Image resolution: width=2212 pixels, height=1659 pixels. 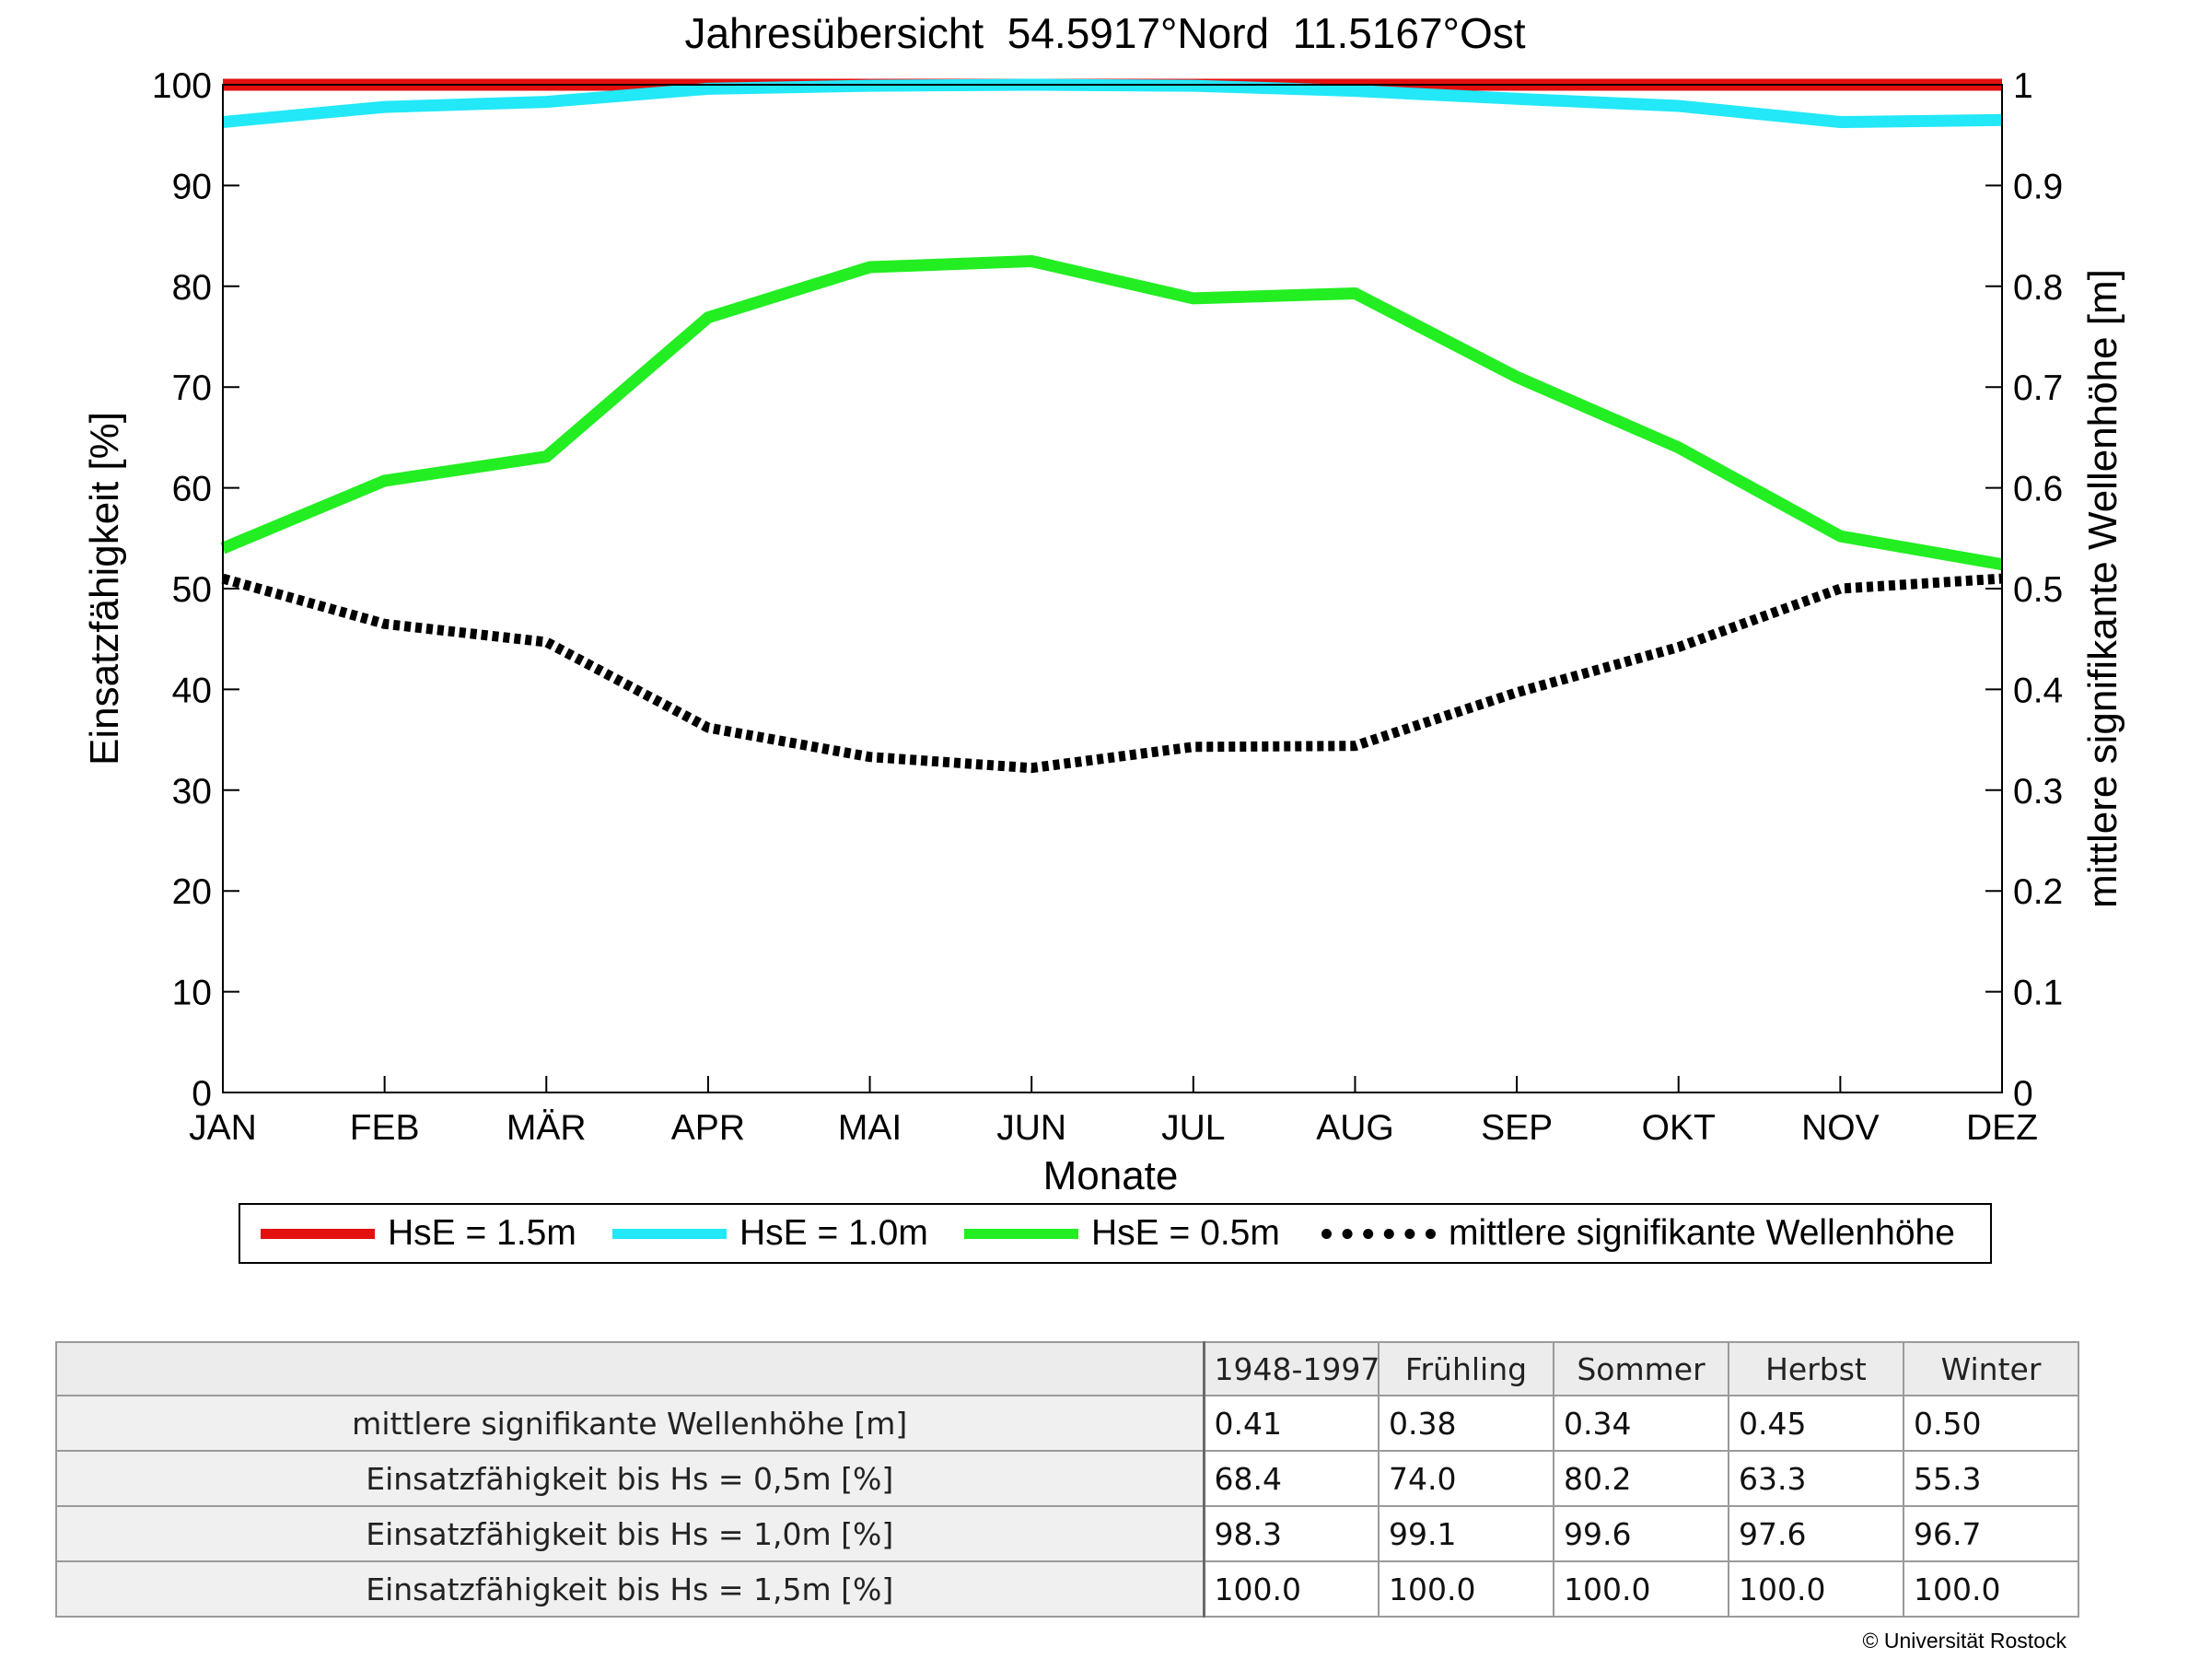 I want to click on table-cell: 98.3, so click(x=1292, y=1533).